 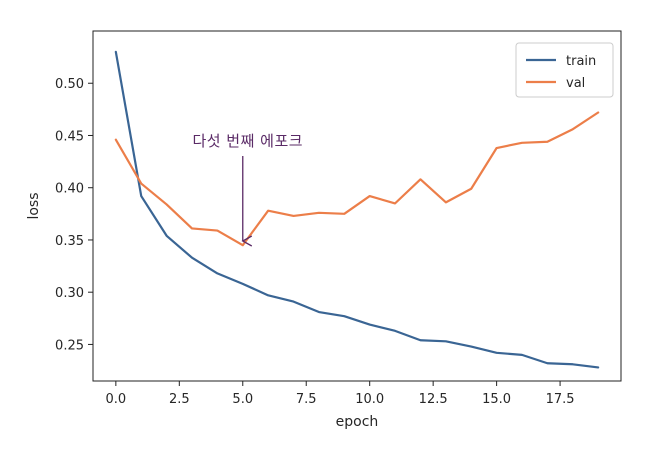 I want to click on x-tick-label: 15.0, so click(x=496, y=399).